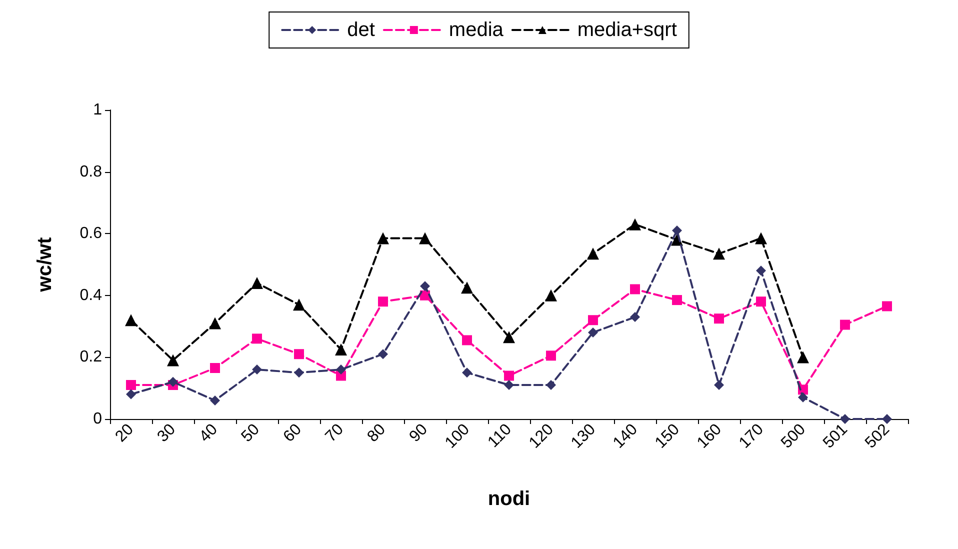  What do you see at coordinates (91, 233) in the screenshot?
I see `y-tick-label: 0.6` at bounding box center [91, 233].